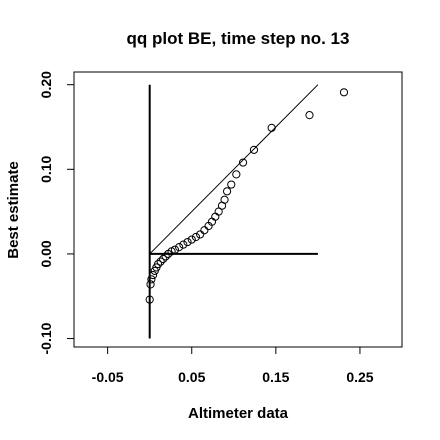  What do you see at coordinates (108, 377) in the screenshot?
I see `x-tick-label: -0.05` at bounding box center [108, 377].